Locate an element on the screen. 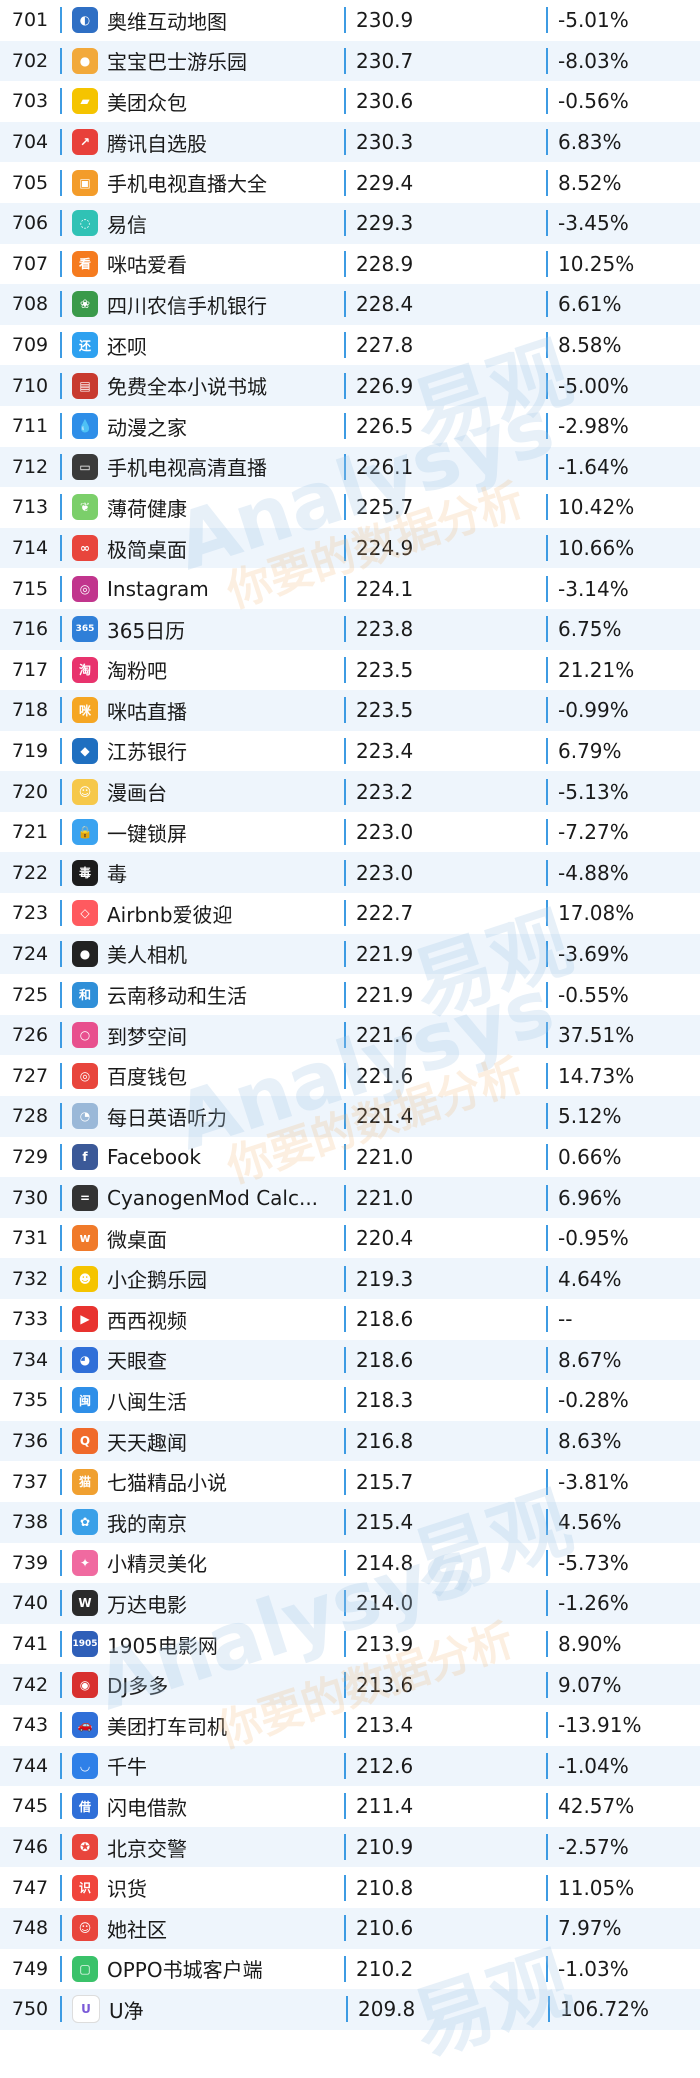 This screenshot has height=2078, width=700. rank-number: 731 is located at coordinates (30, 1238).